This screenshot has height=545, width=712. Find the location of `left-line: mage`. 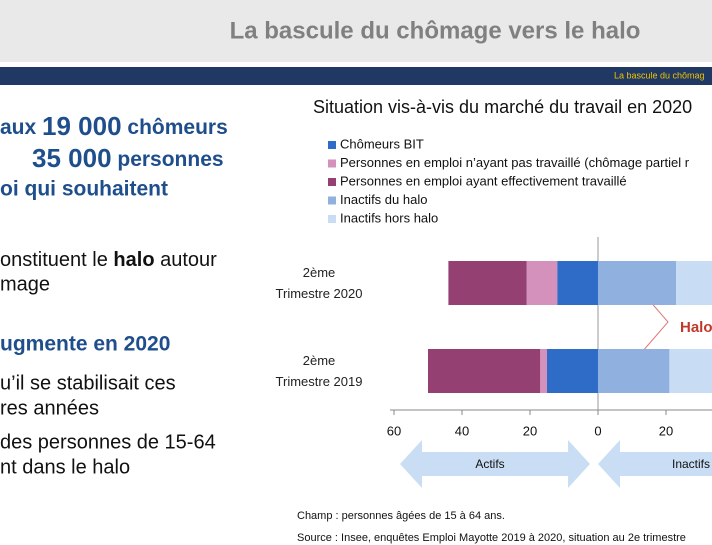

left-line: mage is located at coordinates (25, 284).